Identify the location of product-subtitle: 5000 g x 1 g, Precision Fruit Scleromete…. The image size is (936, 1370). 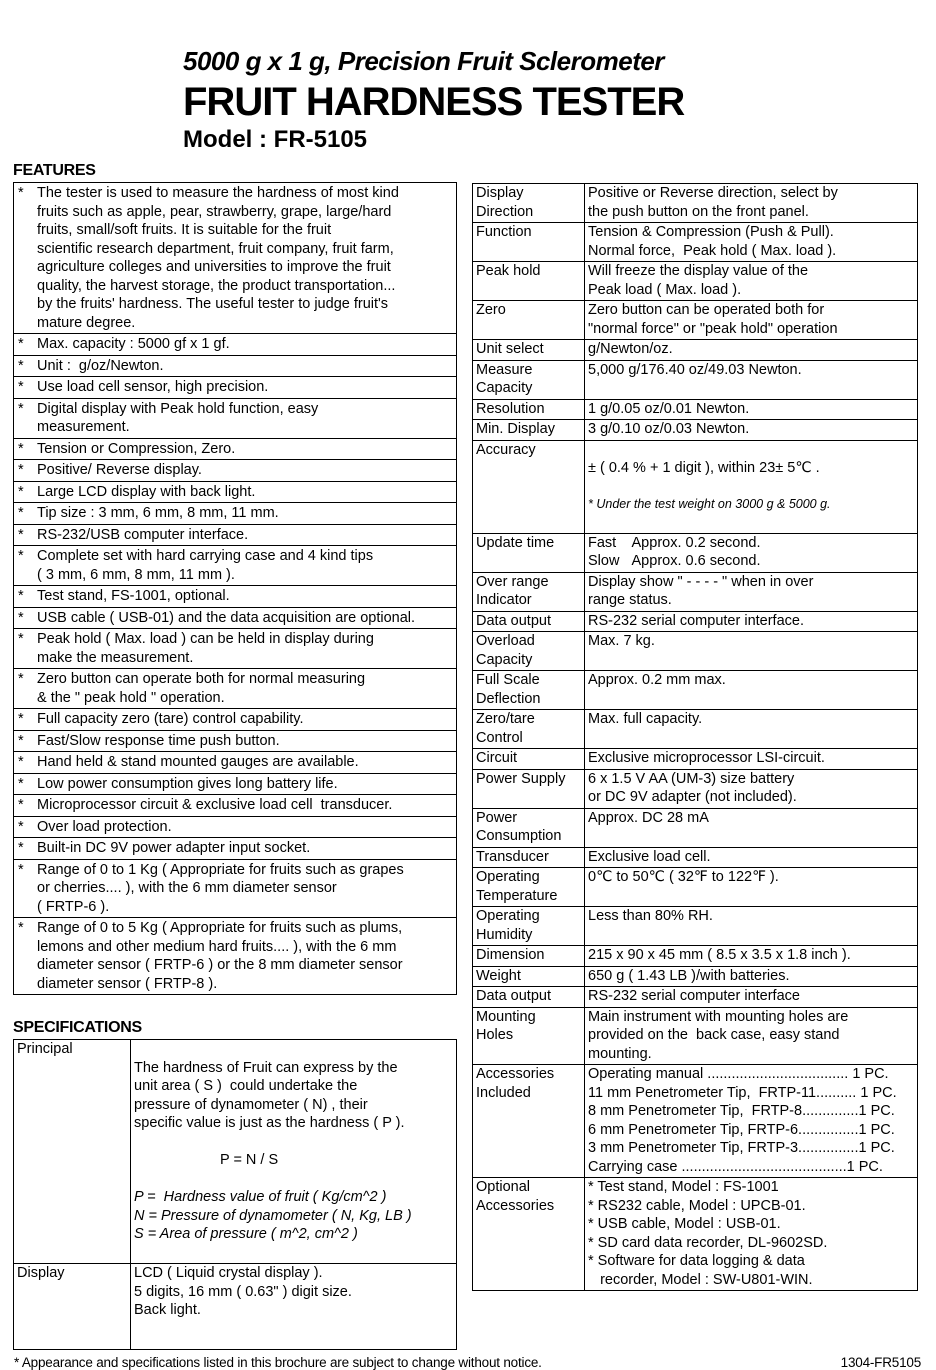
(423, 61).